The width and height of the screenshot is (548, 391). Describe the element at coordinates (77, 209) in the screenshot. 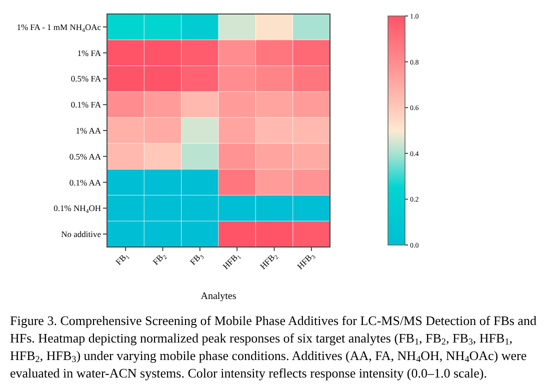

I see `y-tick-label: 0.1% NH$_{4}$OH` at that location.